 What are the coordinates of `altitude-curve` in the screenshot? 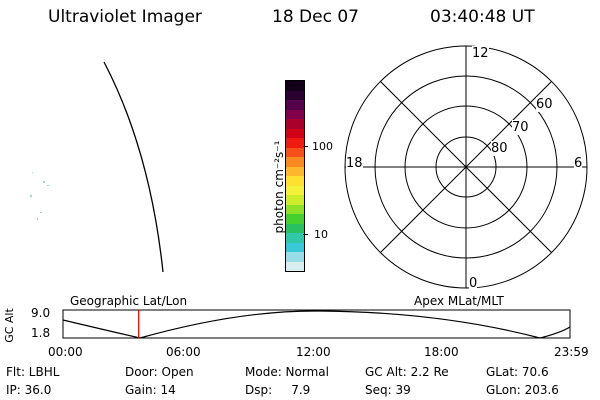 It's located at (316, 324).